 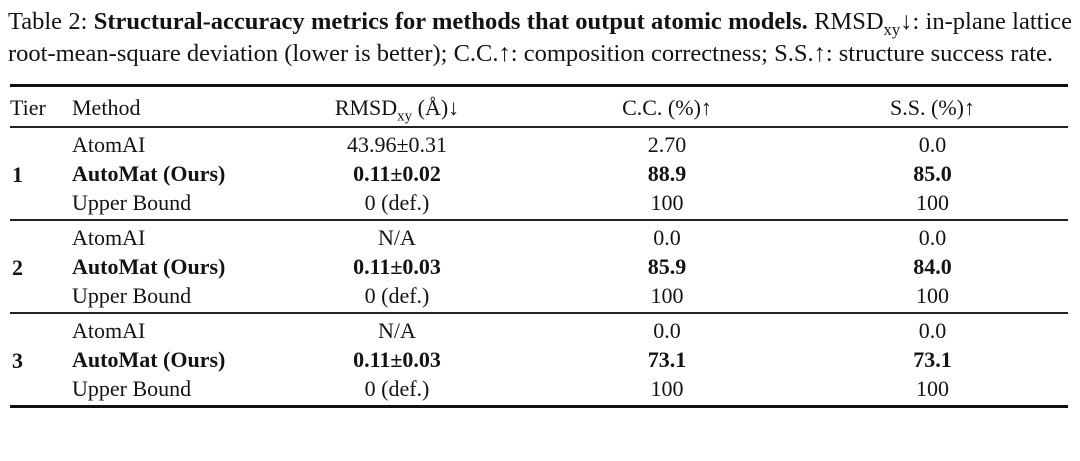 What do you see at coordinates (932, 266) in the screenshot?
I see `ss-cell: 84.0` at bounding box center [932, 266].